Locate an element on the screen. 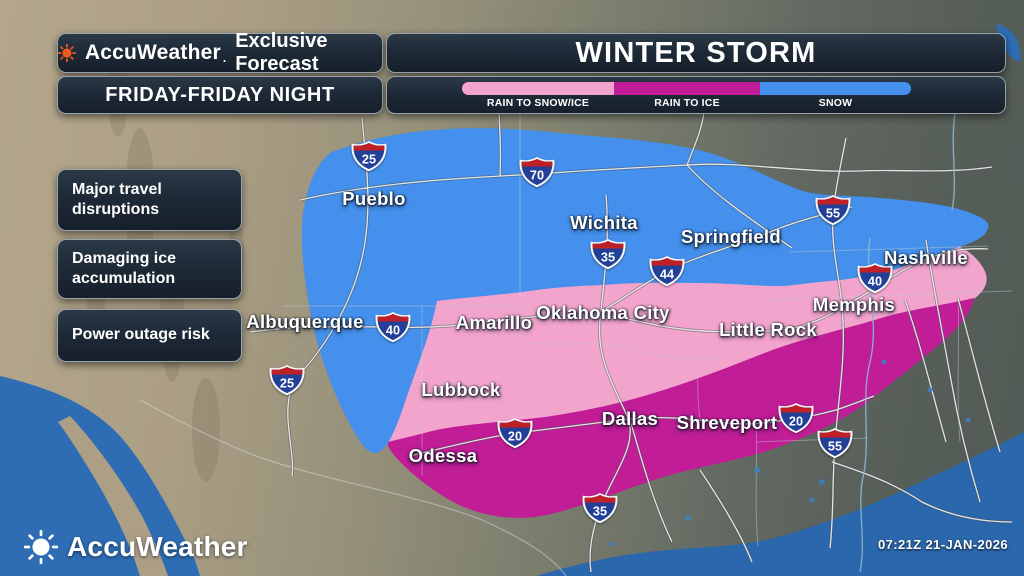 The image size is (1024, 576). city-label-little-rock: Little Rock is located at coordinates (768, 329).